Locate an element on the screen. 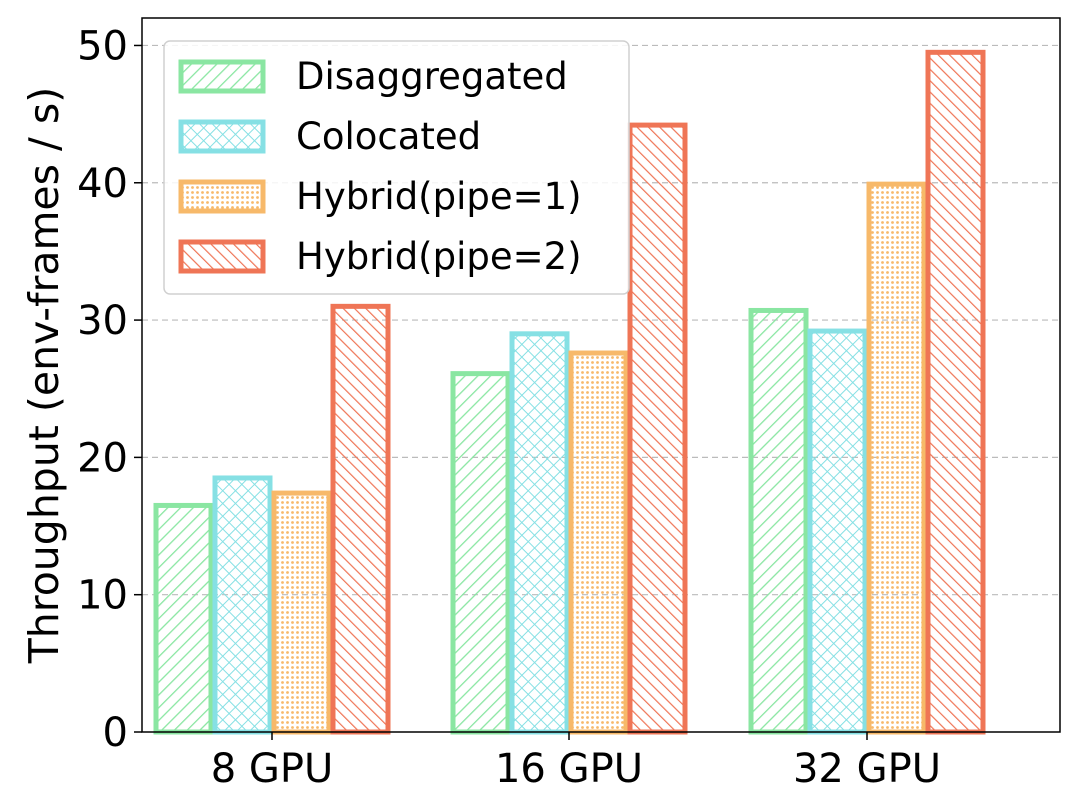 This screenshot has height=810, width=1080. y-axis-label: Throughput (env-frames / s) is located at coordinates (44, 376).